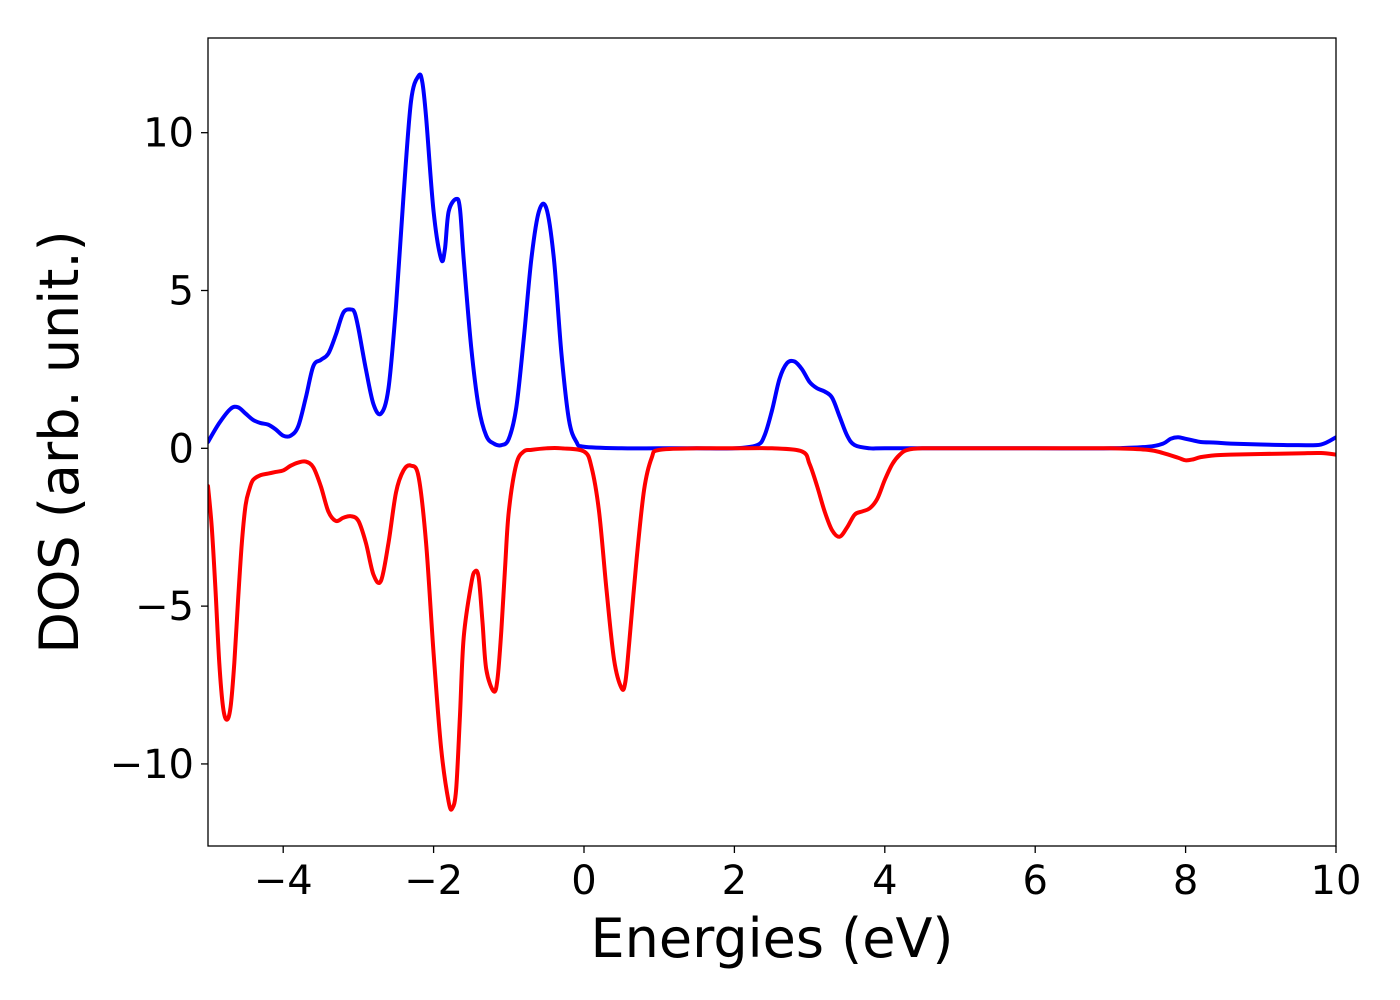 This screenshot has height=1000, width=1400. I want to click on x-tick-label: 8, so click(1185, 881).